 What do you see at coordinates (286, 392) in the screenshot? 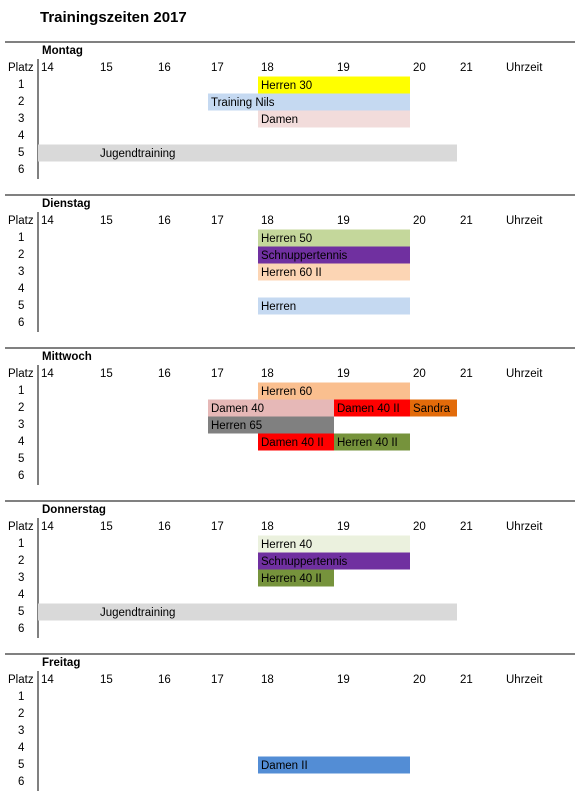
I see `booking-label: Herren 60` at bounding box center [286, 392].